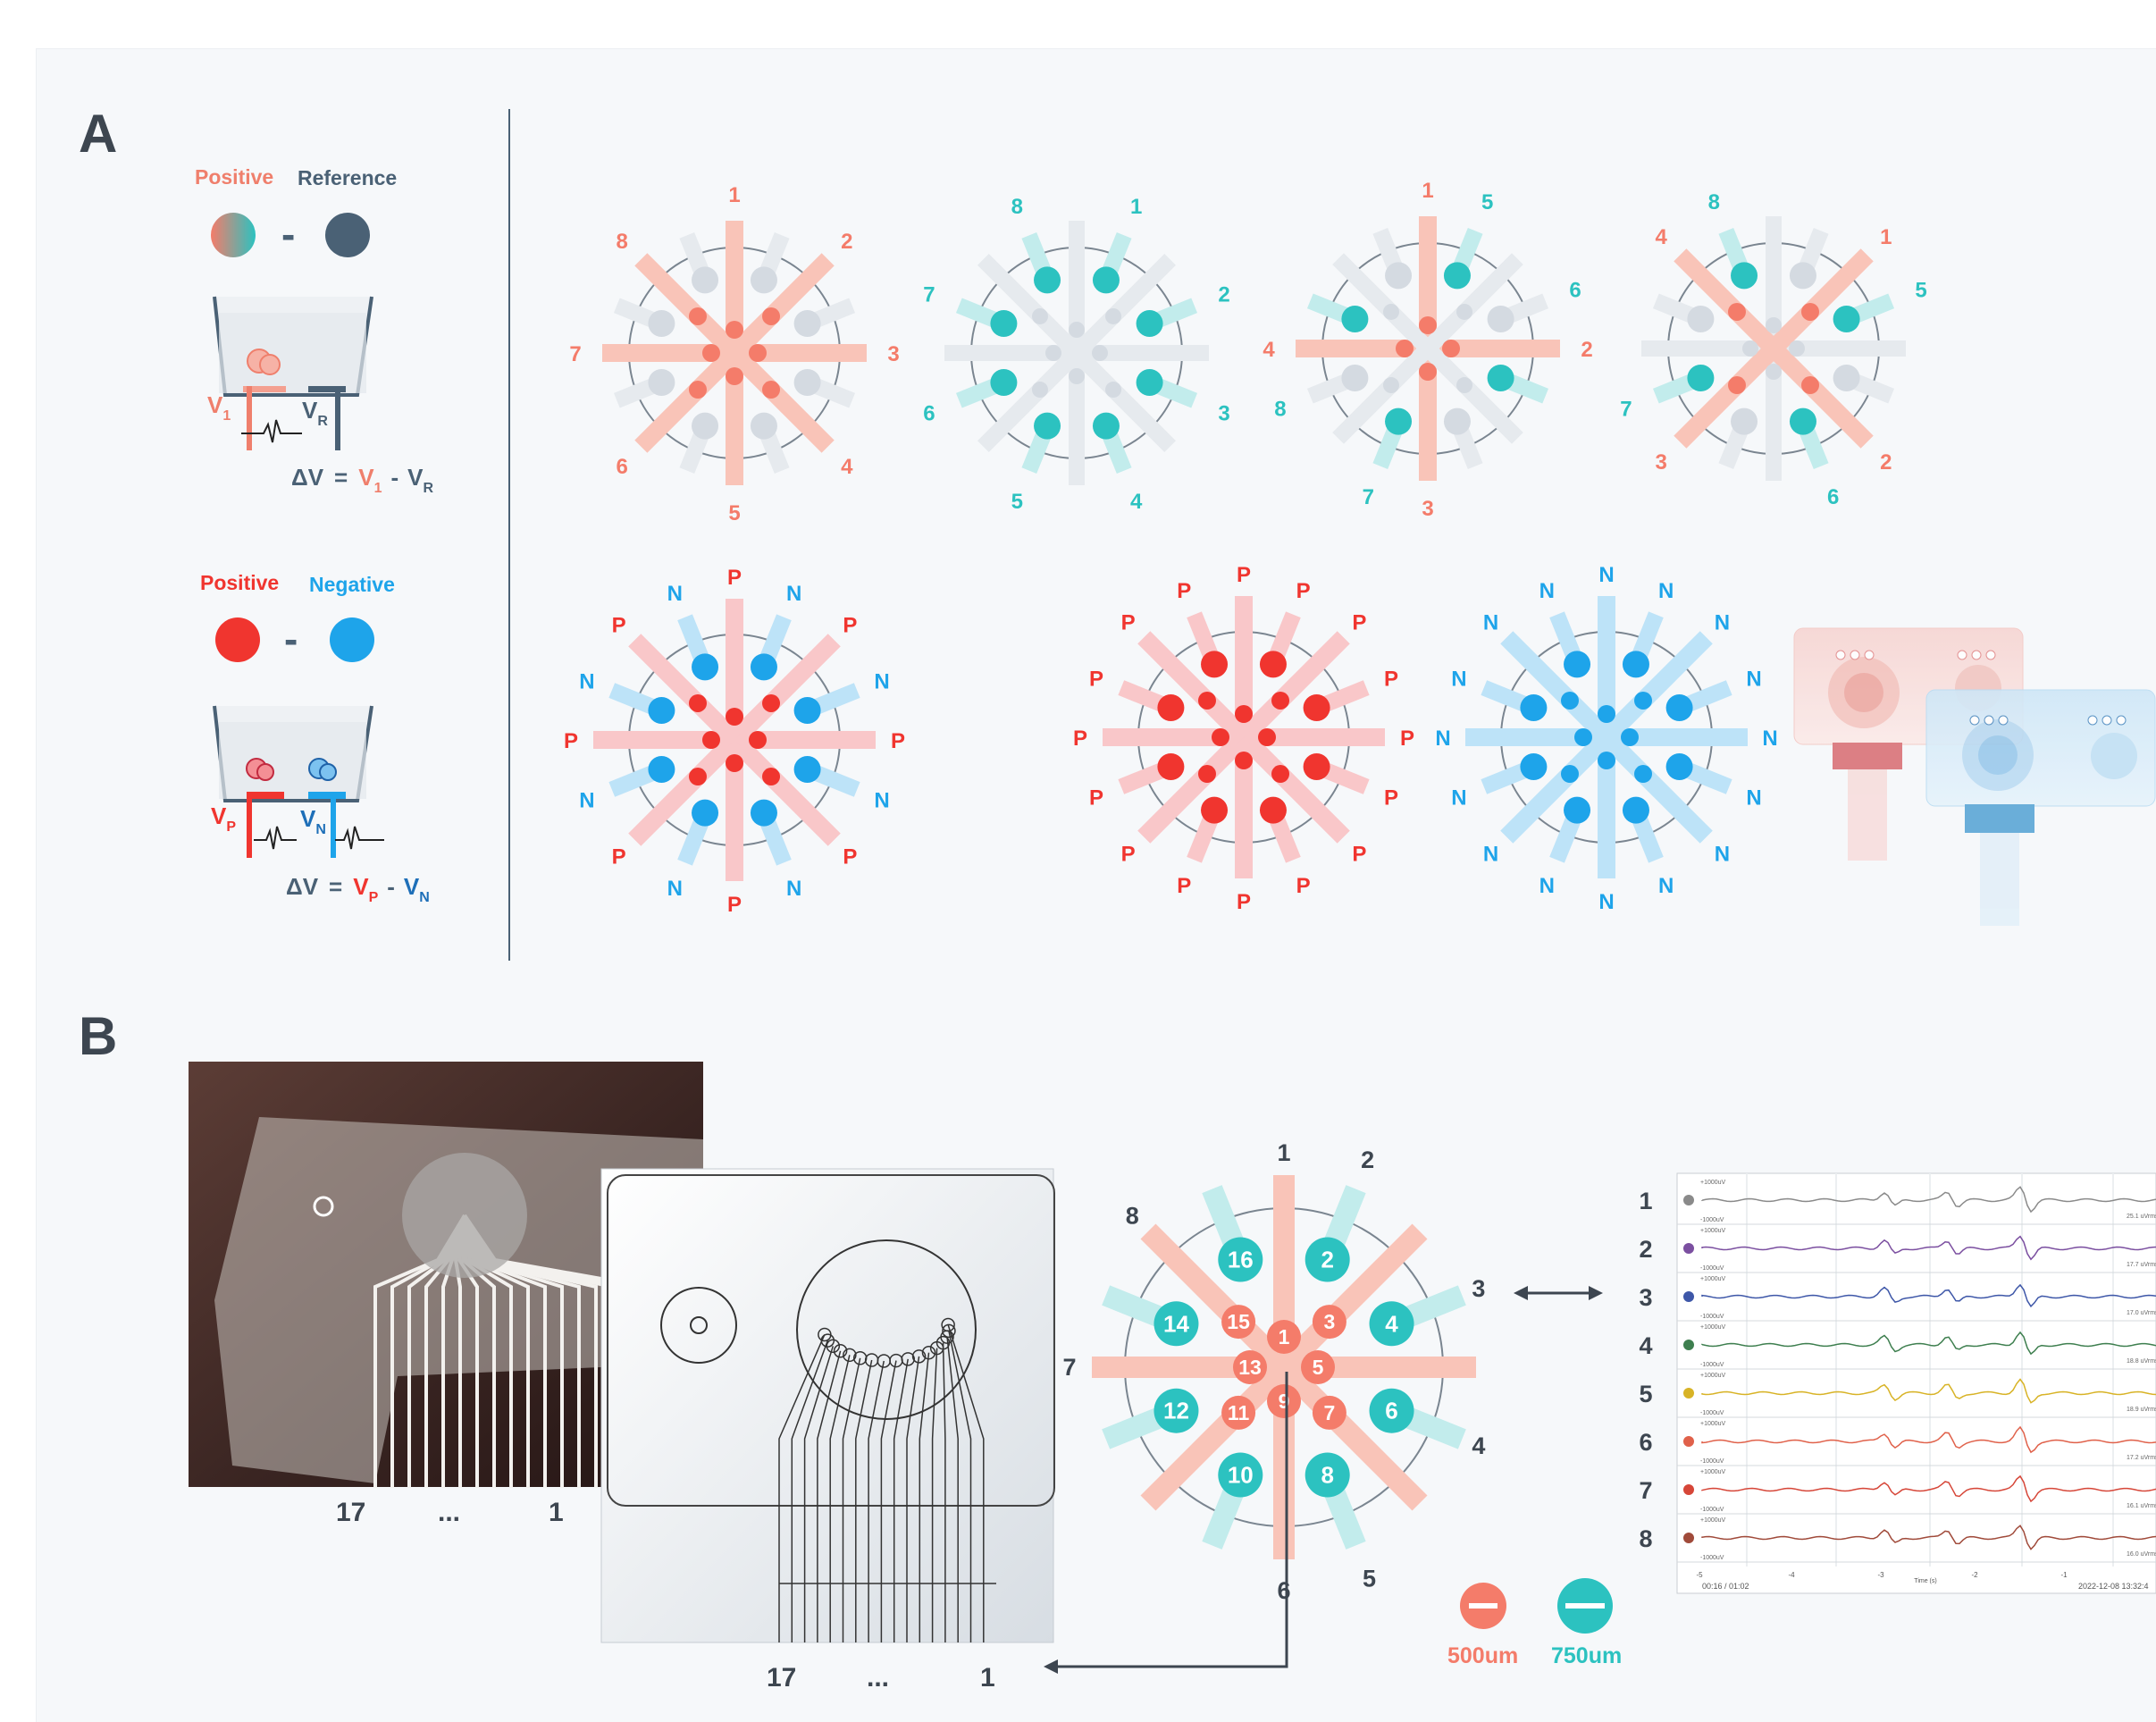 The height and width of the screenshot is (1722, 2156). Describe the element at coordinates (988, 1678) in the screenshot. I see `schematic-pin-right: 1` at that location.